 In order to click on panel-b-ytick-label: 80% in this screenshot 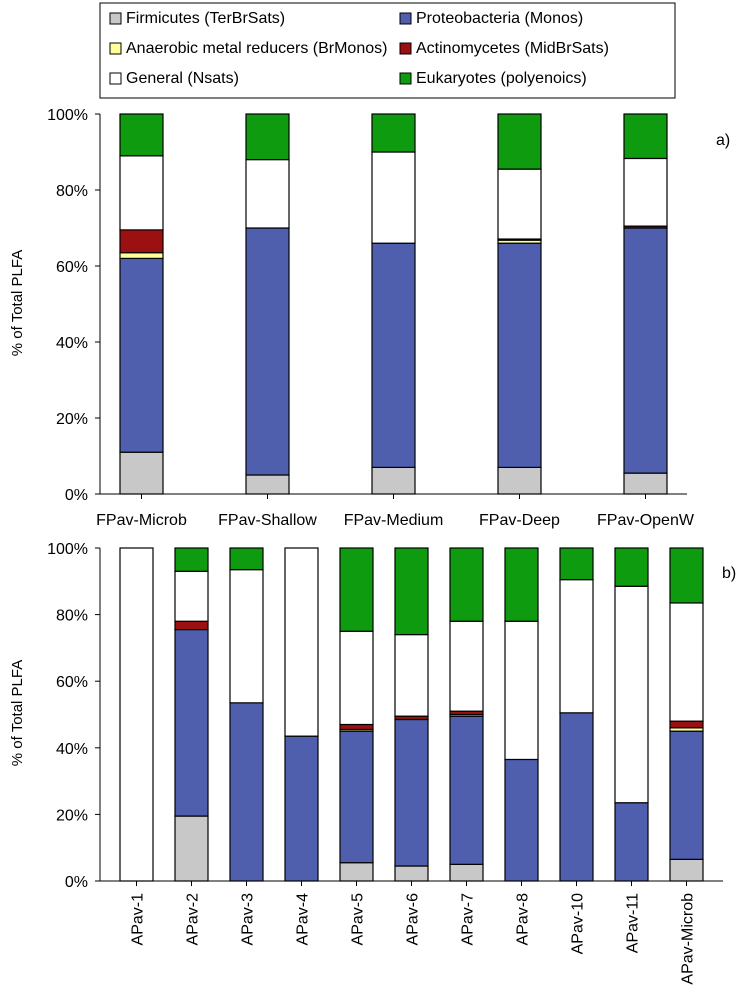, I will do `click(72, 616)`.